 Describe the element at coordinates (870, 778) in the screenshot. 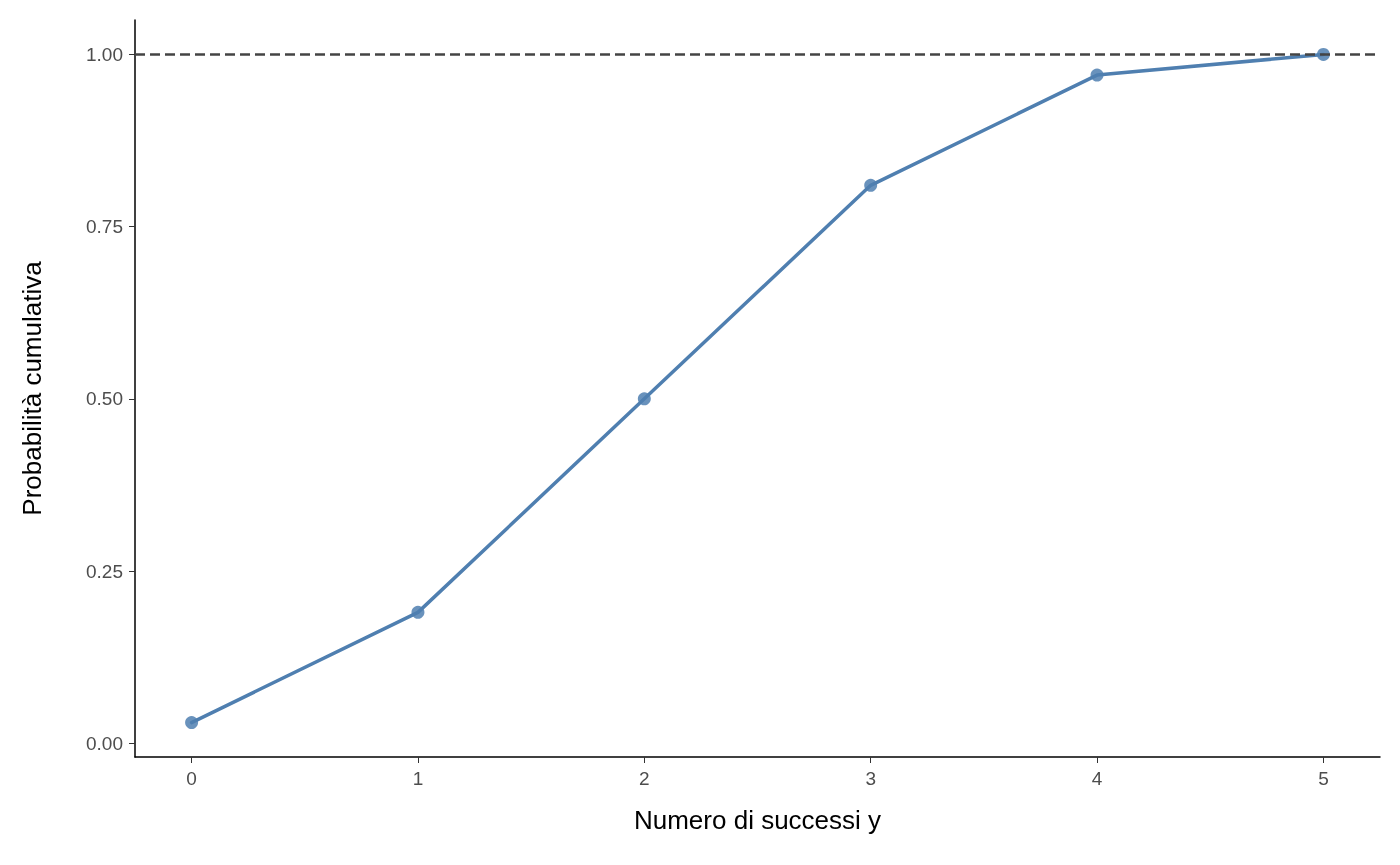

I see `x-tick-label: 3` at that location.